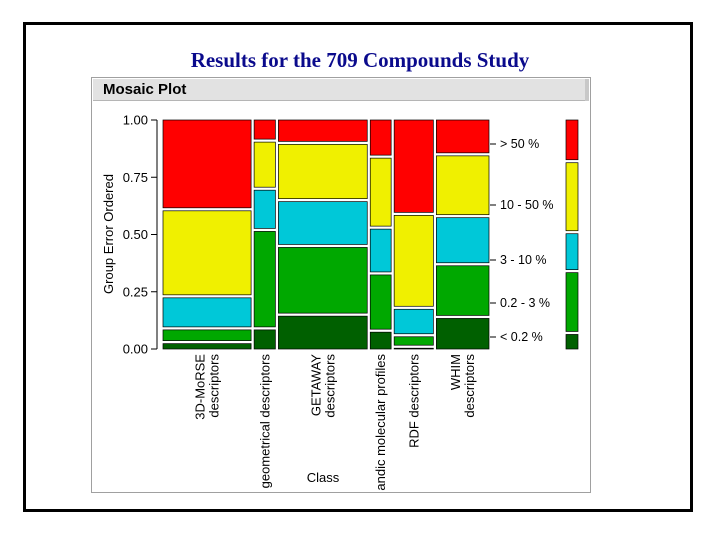 This screenshot has height=540, width=720. What do you see at coordinates (135, 120) in the screenshot?
I see `y-tick-label: 1.00` at bounding box center [135, 120].